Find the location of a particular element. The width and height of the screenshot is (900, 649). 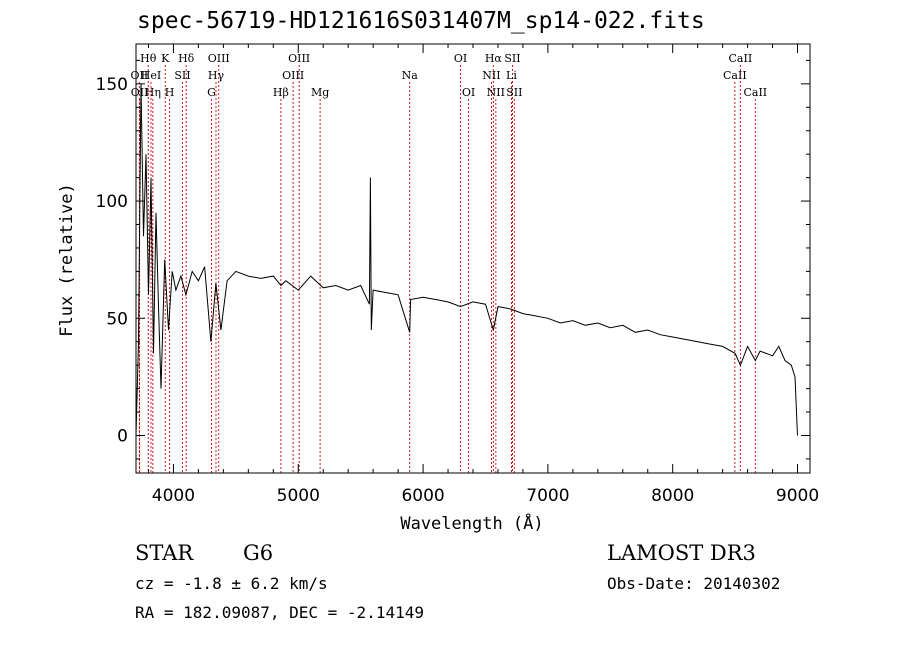

line-marker-label: Hδ is located at coordinates (186, 58).